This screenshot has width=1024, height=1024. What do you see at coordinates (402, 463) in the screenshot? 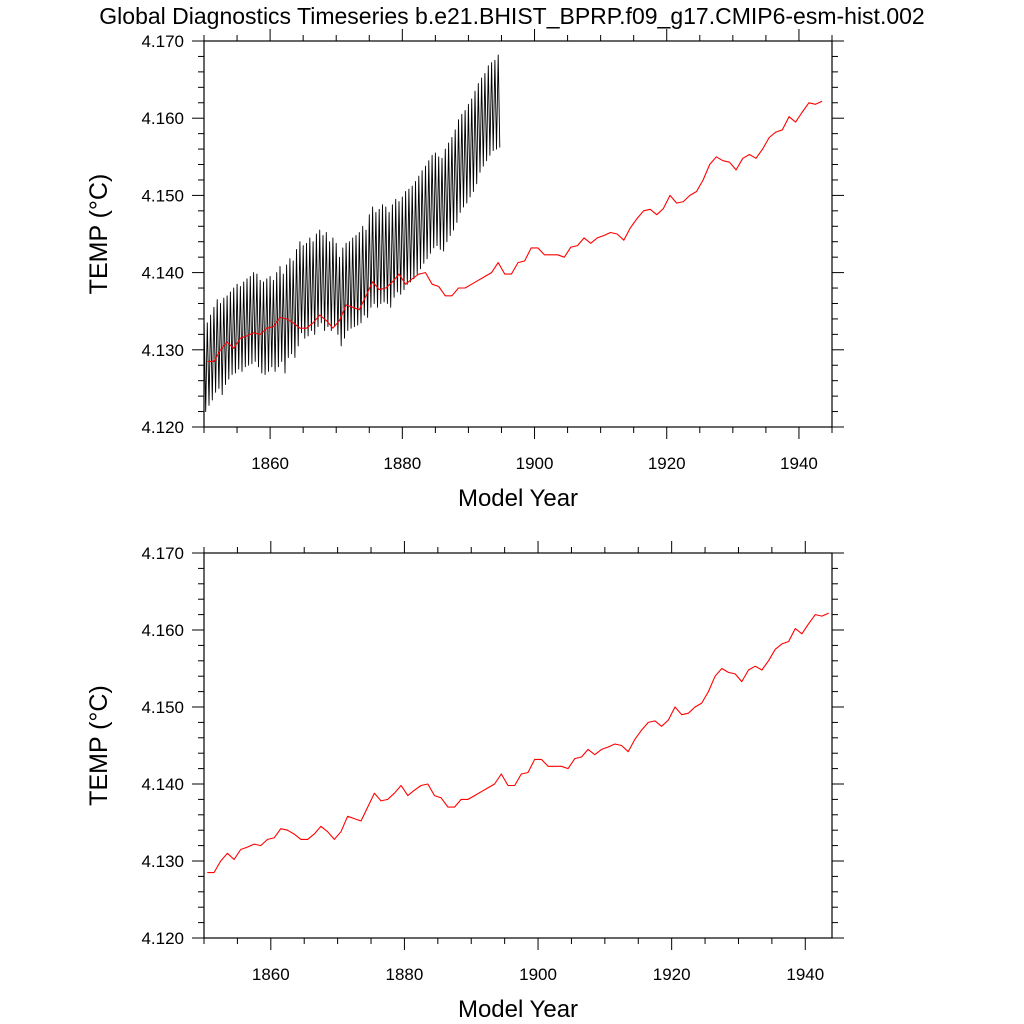
I see `top-xtick-label: 1880` at bounding box center [402, 463].